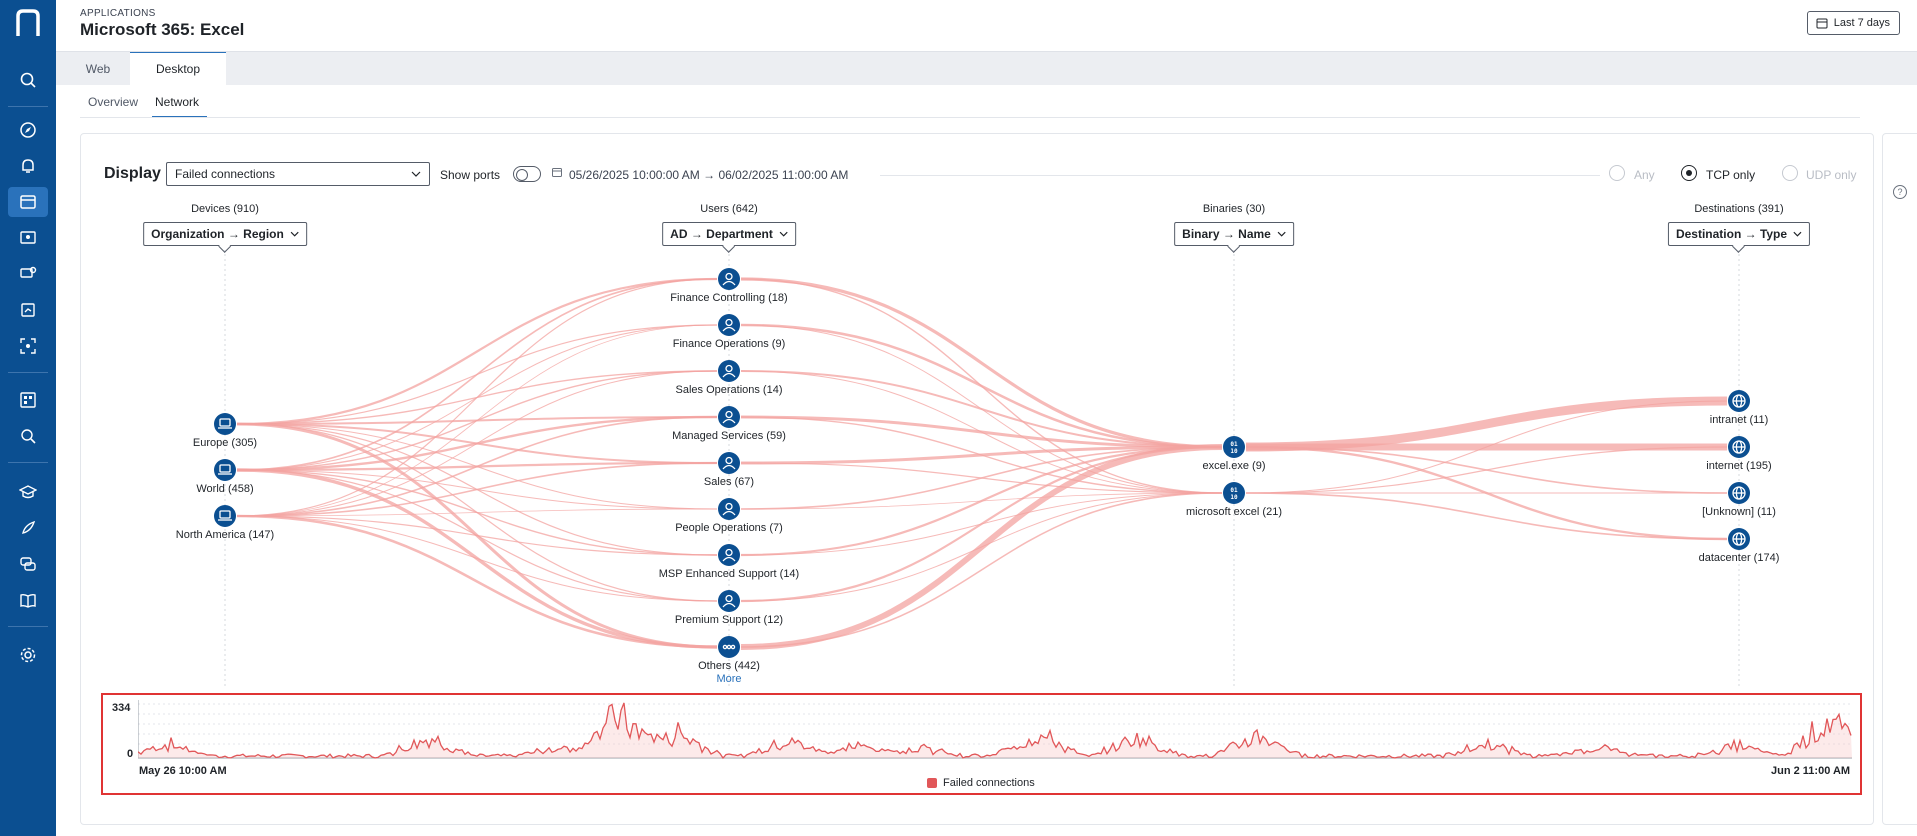 The image size is (1917, 836). What do you see at coordinates (527, 174) in the screenshot?
I see `show-ports-toggle` at bounding box center [527, 174].